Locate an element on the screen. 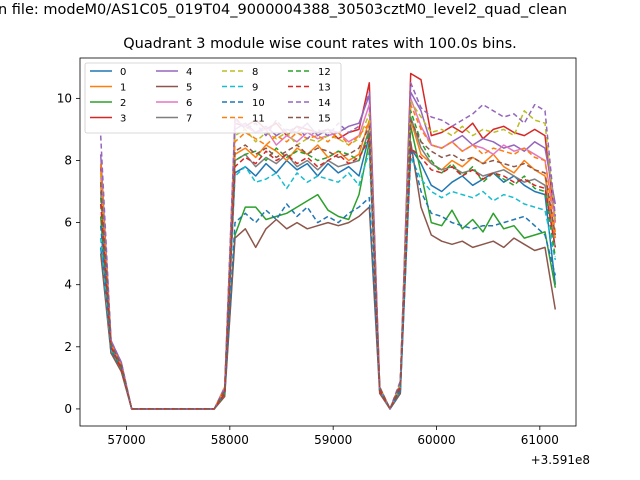 The image size is (640, 480). x-tick-label-60000: 60000 is located at coordinates (436, 440).